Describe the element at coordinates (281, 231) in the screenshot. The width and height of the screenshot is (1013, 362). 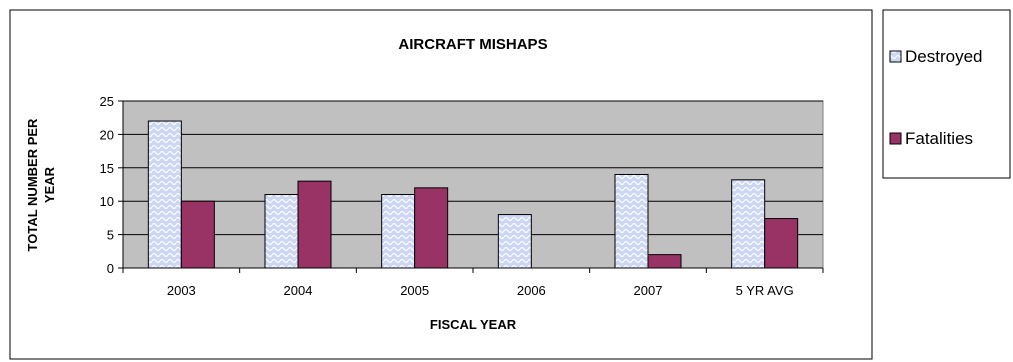
I see `bar-destroyed-2004` at that location.